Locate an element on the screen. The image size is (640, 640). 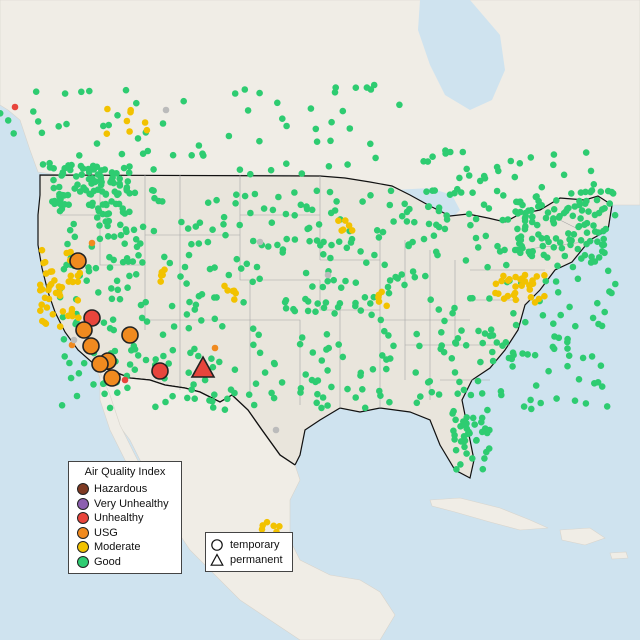
permanent-monitor-marker is located at coordinates (203, 366).